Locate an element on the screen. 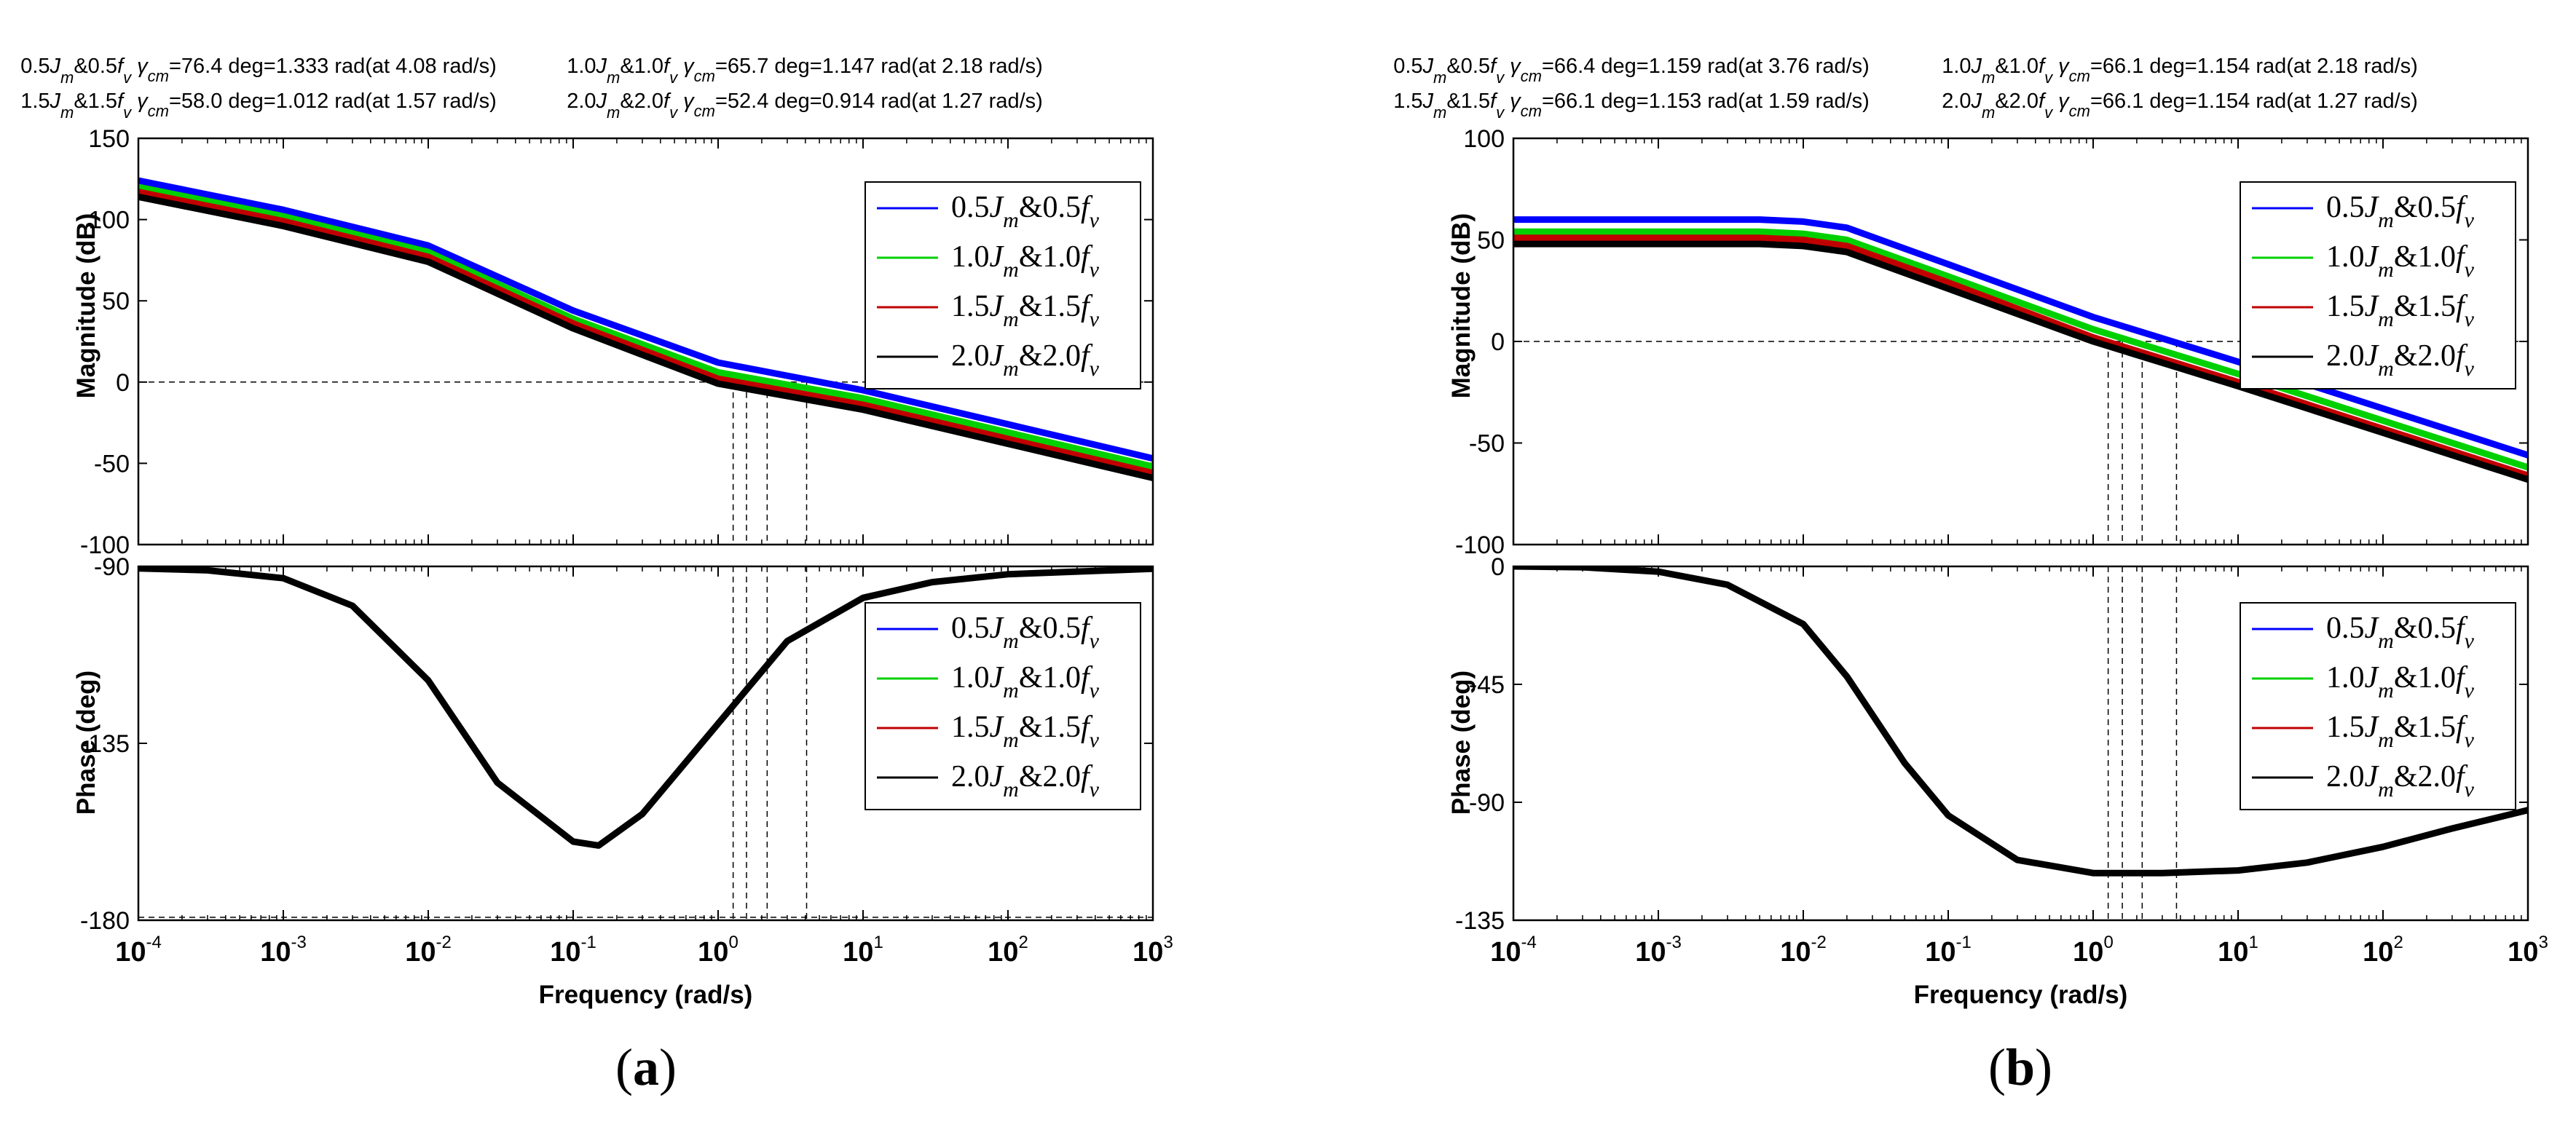 The width and height of the screenshot is (2576, 1143). panel-label: (a) is located at coordinates (646, 1067).